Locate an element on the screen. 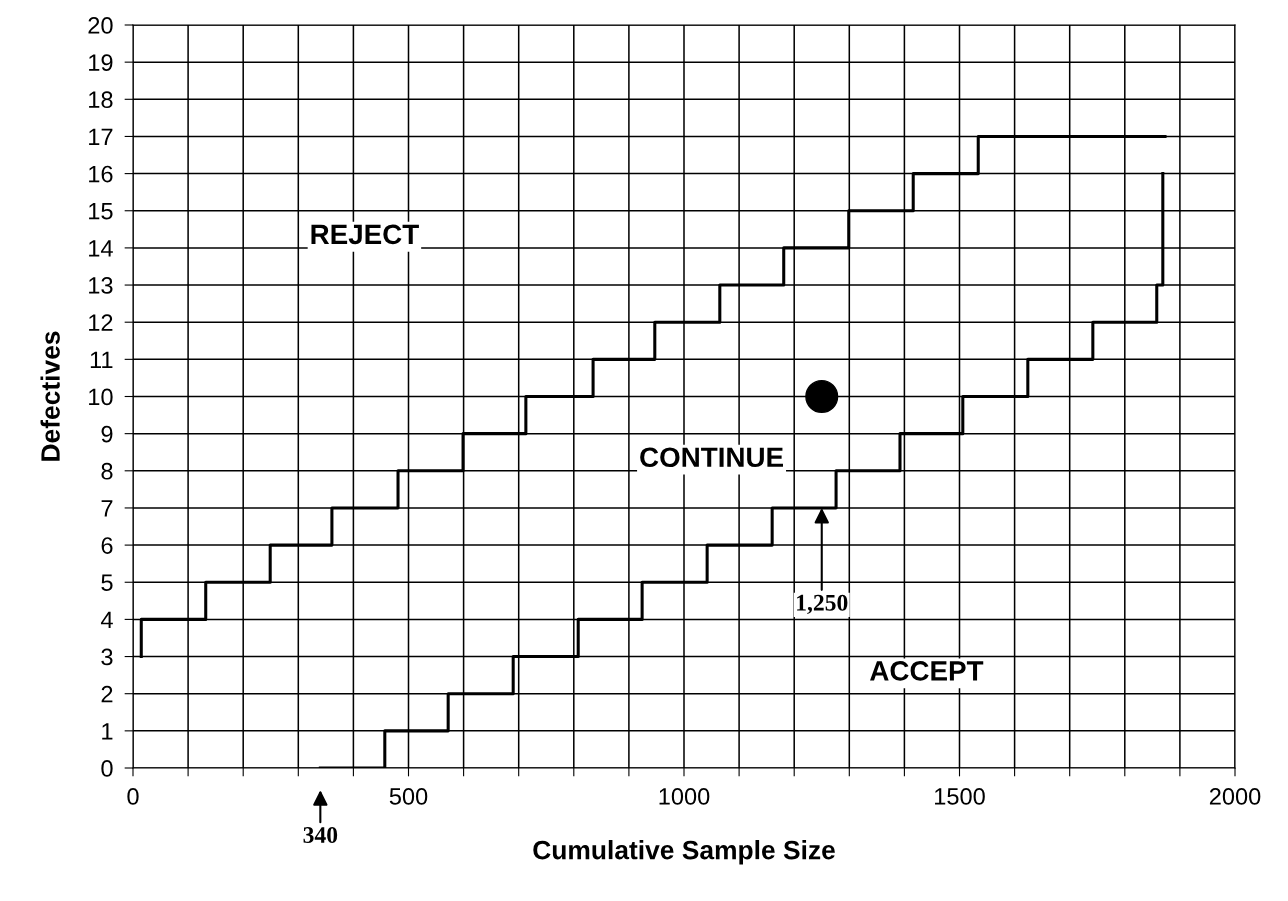 This screenshot has height=901, width=1288. y-tick-label: 19 is located at coordinates (101, 62).